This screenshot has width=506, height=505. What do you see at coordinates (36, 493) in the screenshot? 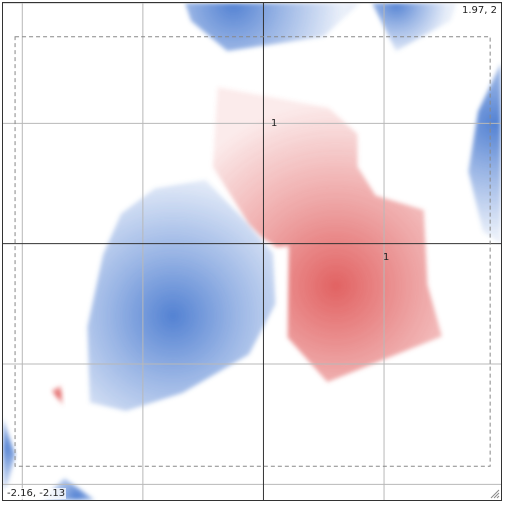
I see `viewport-min-label: -2.16, -2.13` at bounding box center [36, 493].